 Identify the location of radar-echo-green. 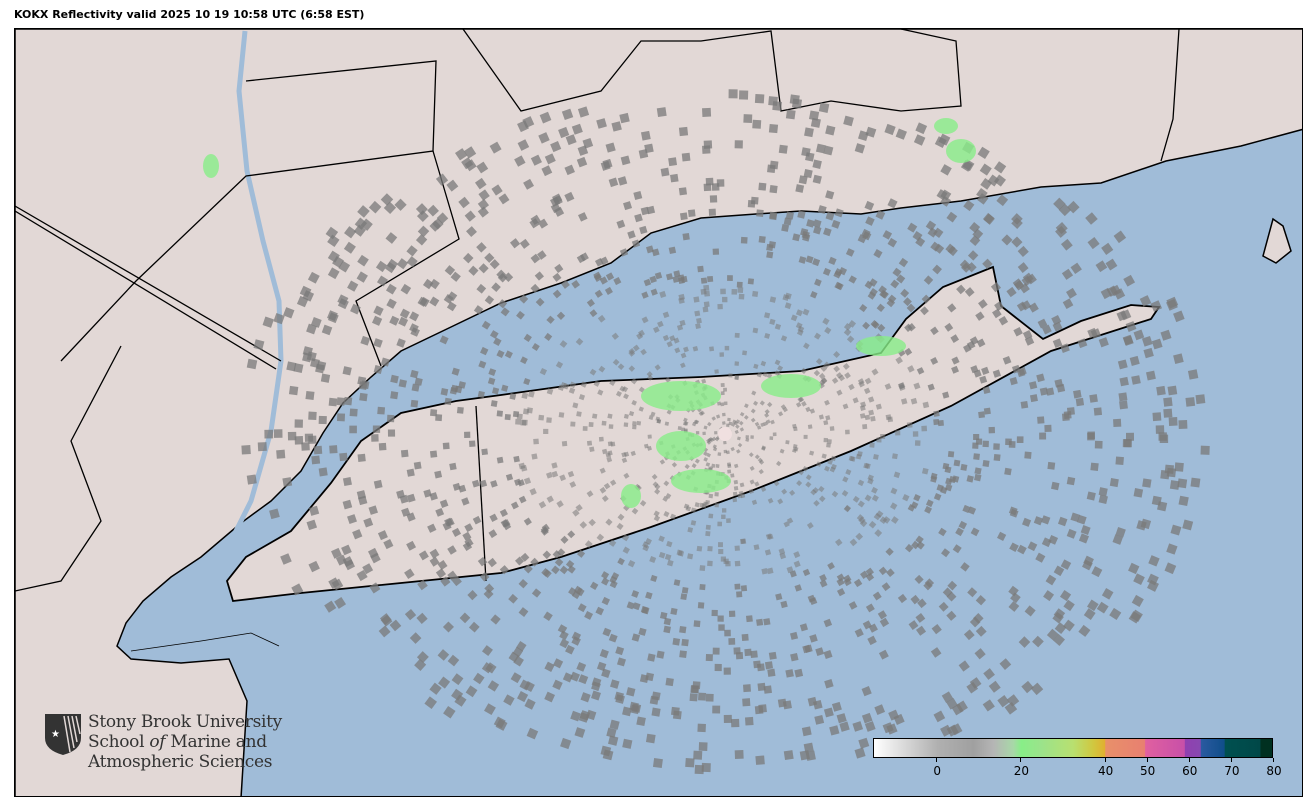
(791, 386).